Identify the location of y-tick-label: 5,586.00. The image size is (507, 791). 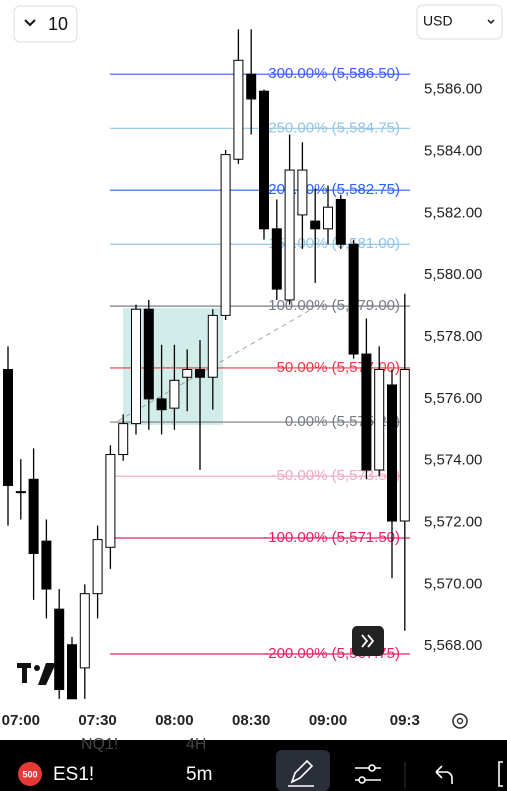
(453, 89).